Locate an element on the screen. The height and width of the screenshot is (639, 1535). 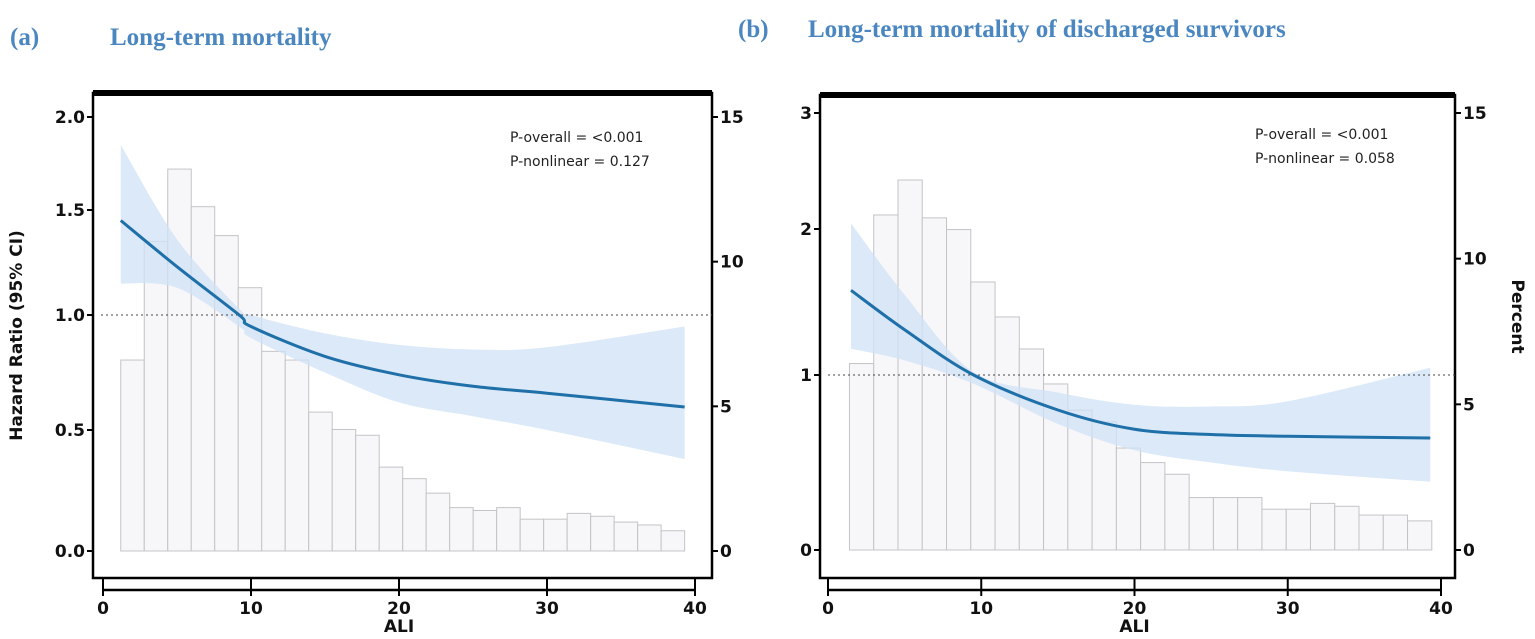
y-tick-label: 1 is located at coordinates (806, 376).